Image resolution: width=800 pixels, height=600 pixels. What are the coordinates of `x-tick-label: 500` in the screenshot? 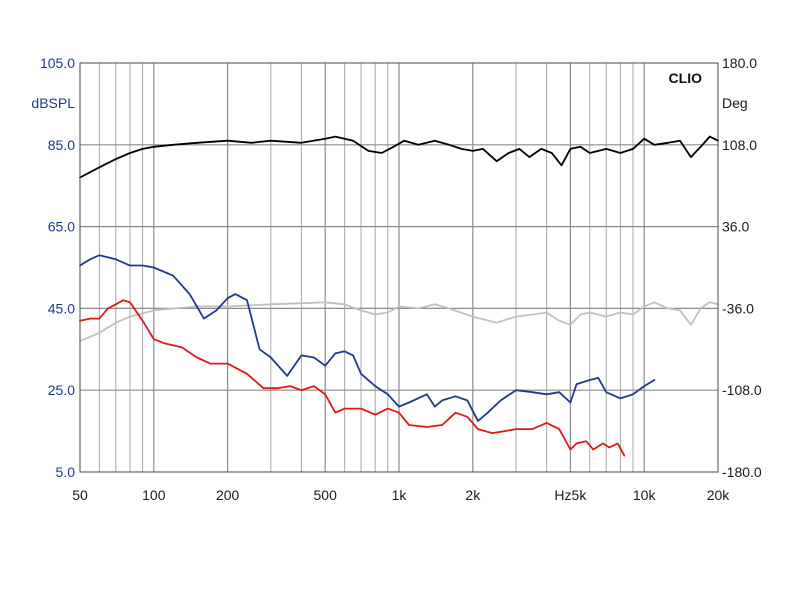 It's located at (326, 495).